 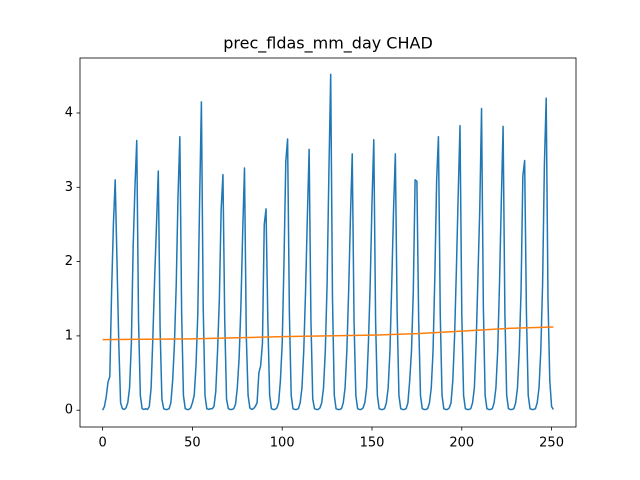 I want to click on y-tick-label: 4, so click(x=69, y=112).